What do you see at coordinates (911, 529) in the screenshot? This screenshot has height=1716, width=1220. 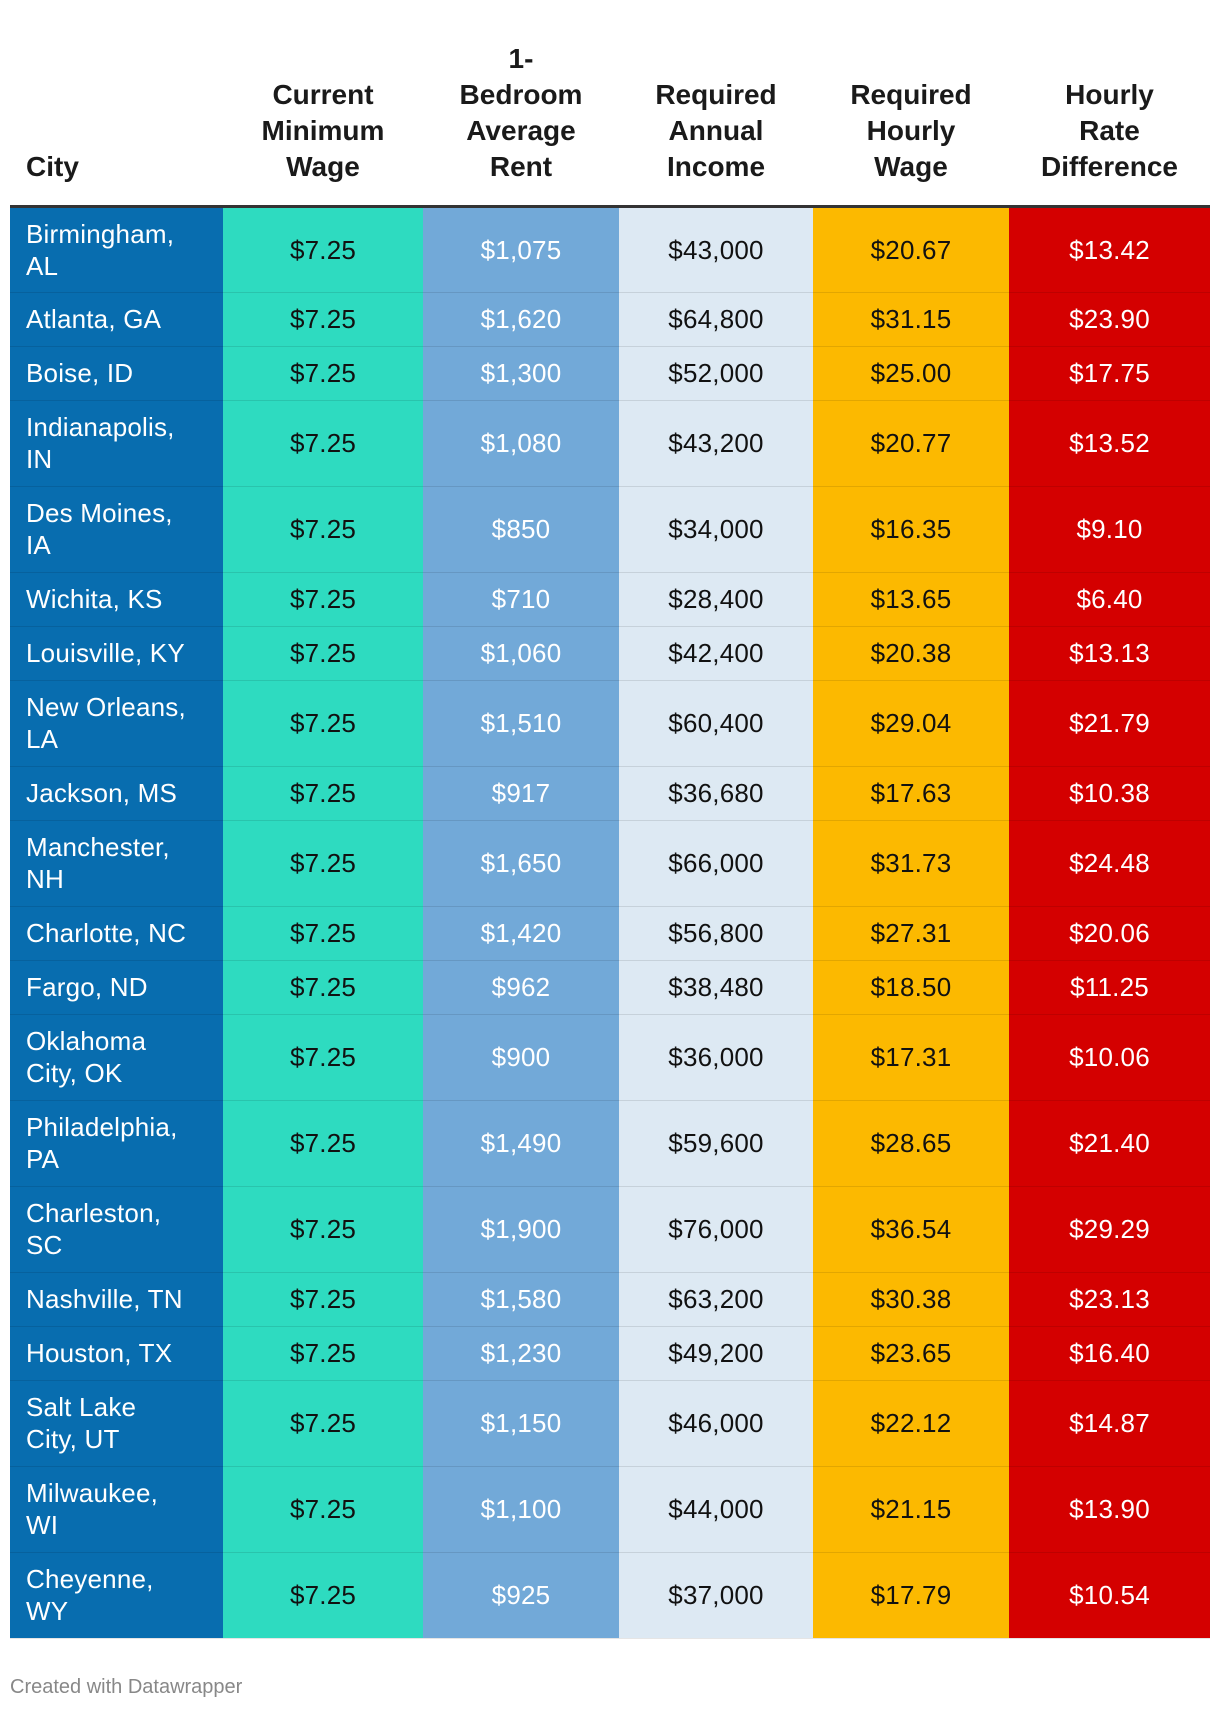 I see `cell-hourly-wage: $16.35` at bounding box center [911, 529].